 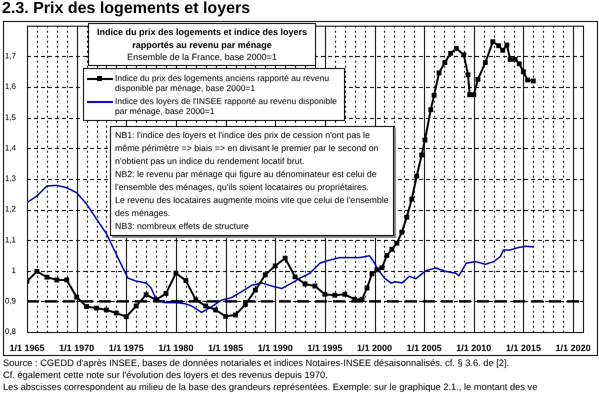 What do you see at coordinates (166, 375) in the screenshot?
I see `text: Cf. également cette note sur l'évolution des loyers et des revenus depuis 1970.` at bounding box center [166, 375].